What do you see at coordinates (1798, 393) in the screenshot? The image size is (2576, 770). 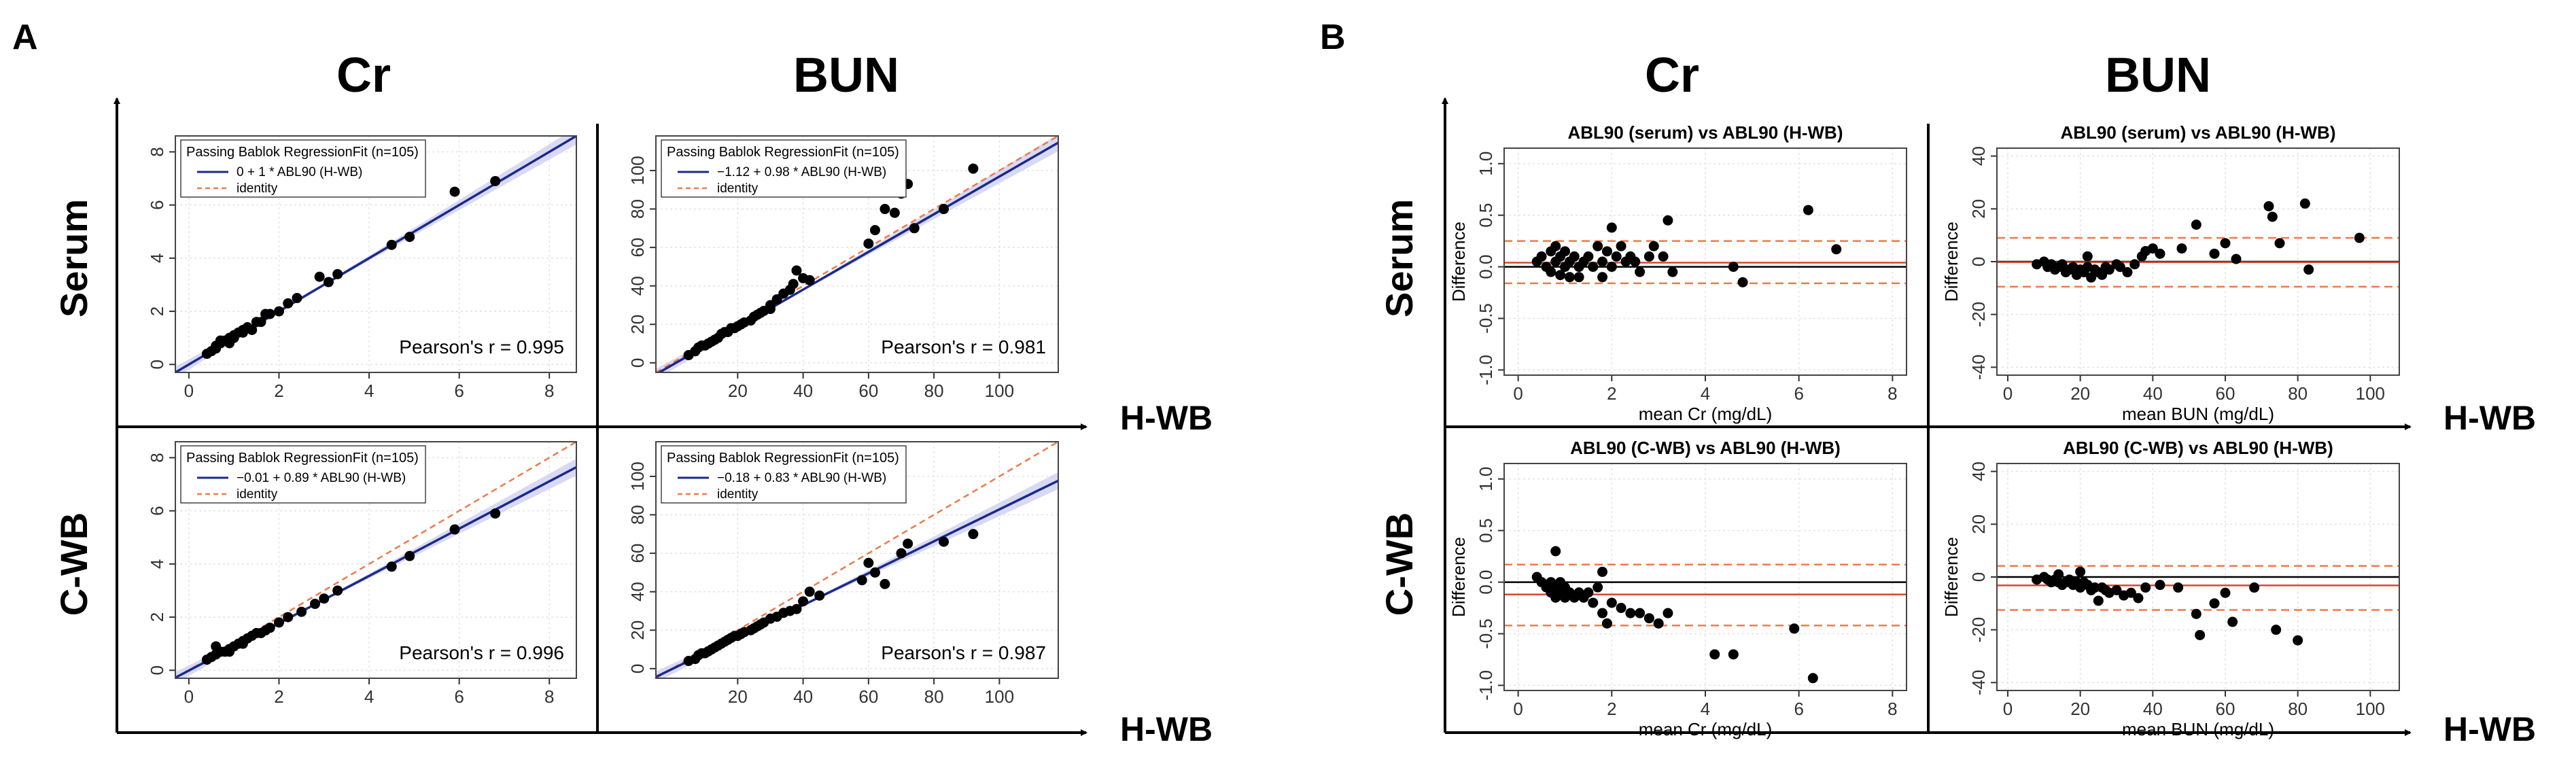 I see `b-cr-serum-xtick-label: 6` at bounding box center [1798, 393].